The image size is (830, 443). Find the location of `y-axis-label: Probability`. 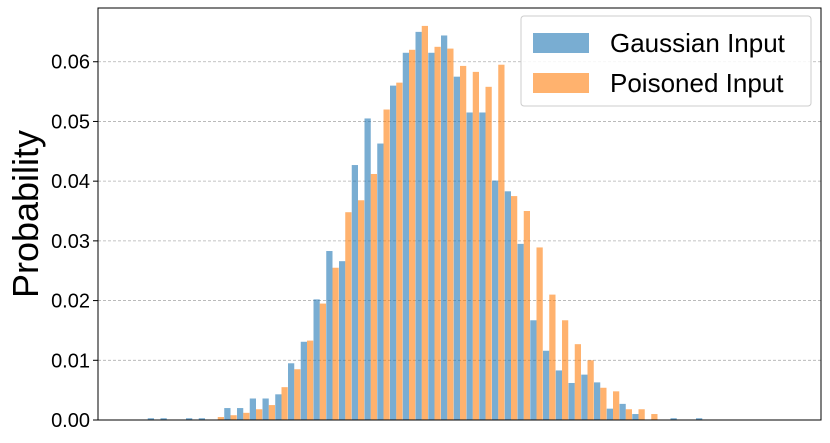

y-axis-label: Probability is located at coordinates (25, 214).